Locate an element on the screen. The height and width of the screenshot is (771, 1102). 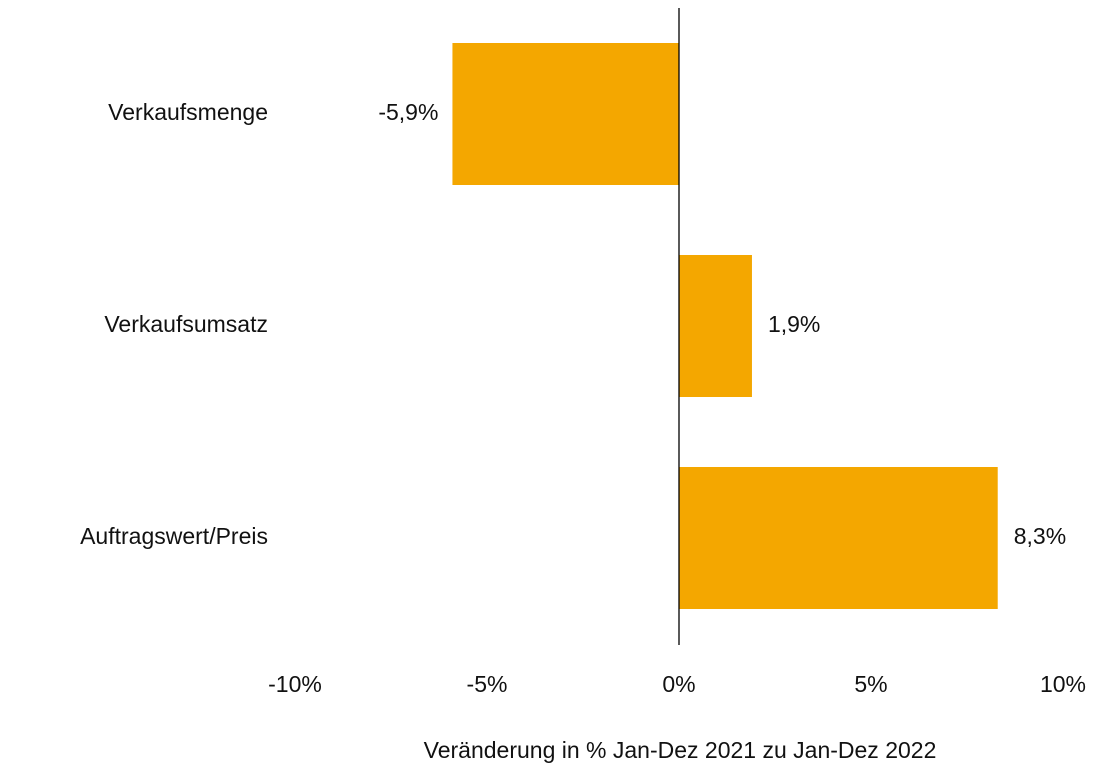
value-label: -5,9% is located at coordinates (408, 112).